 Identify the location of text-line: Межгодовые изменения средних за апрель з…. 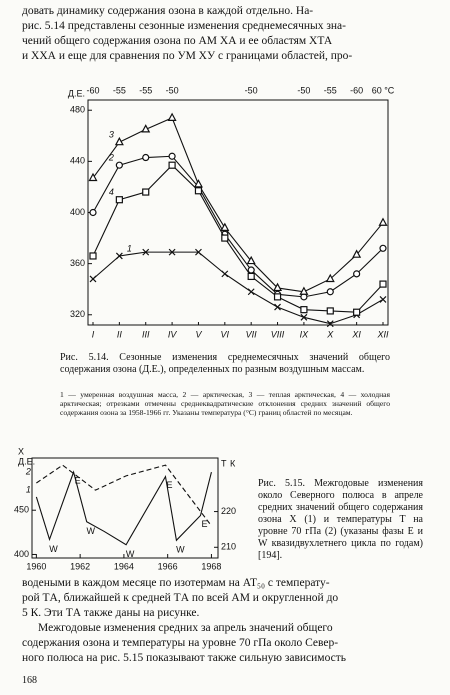
(185, 628).